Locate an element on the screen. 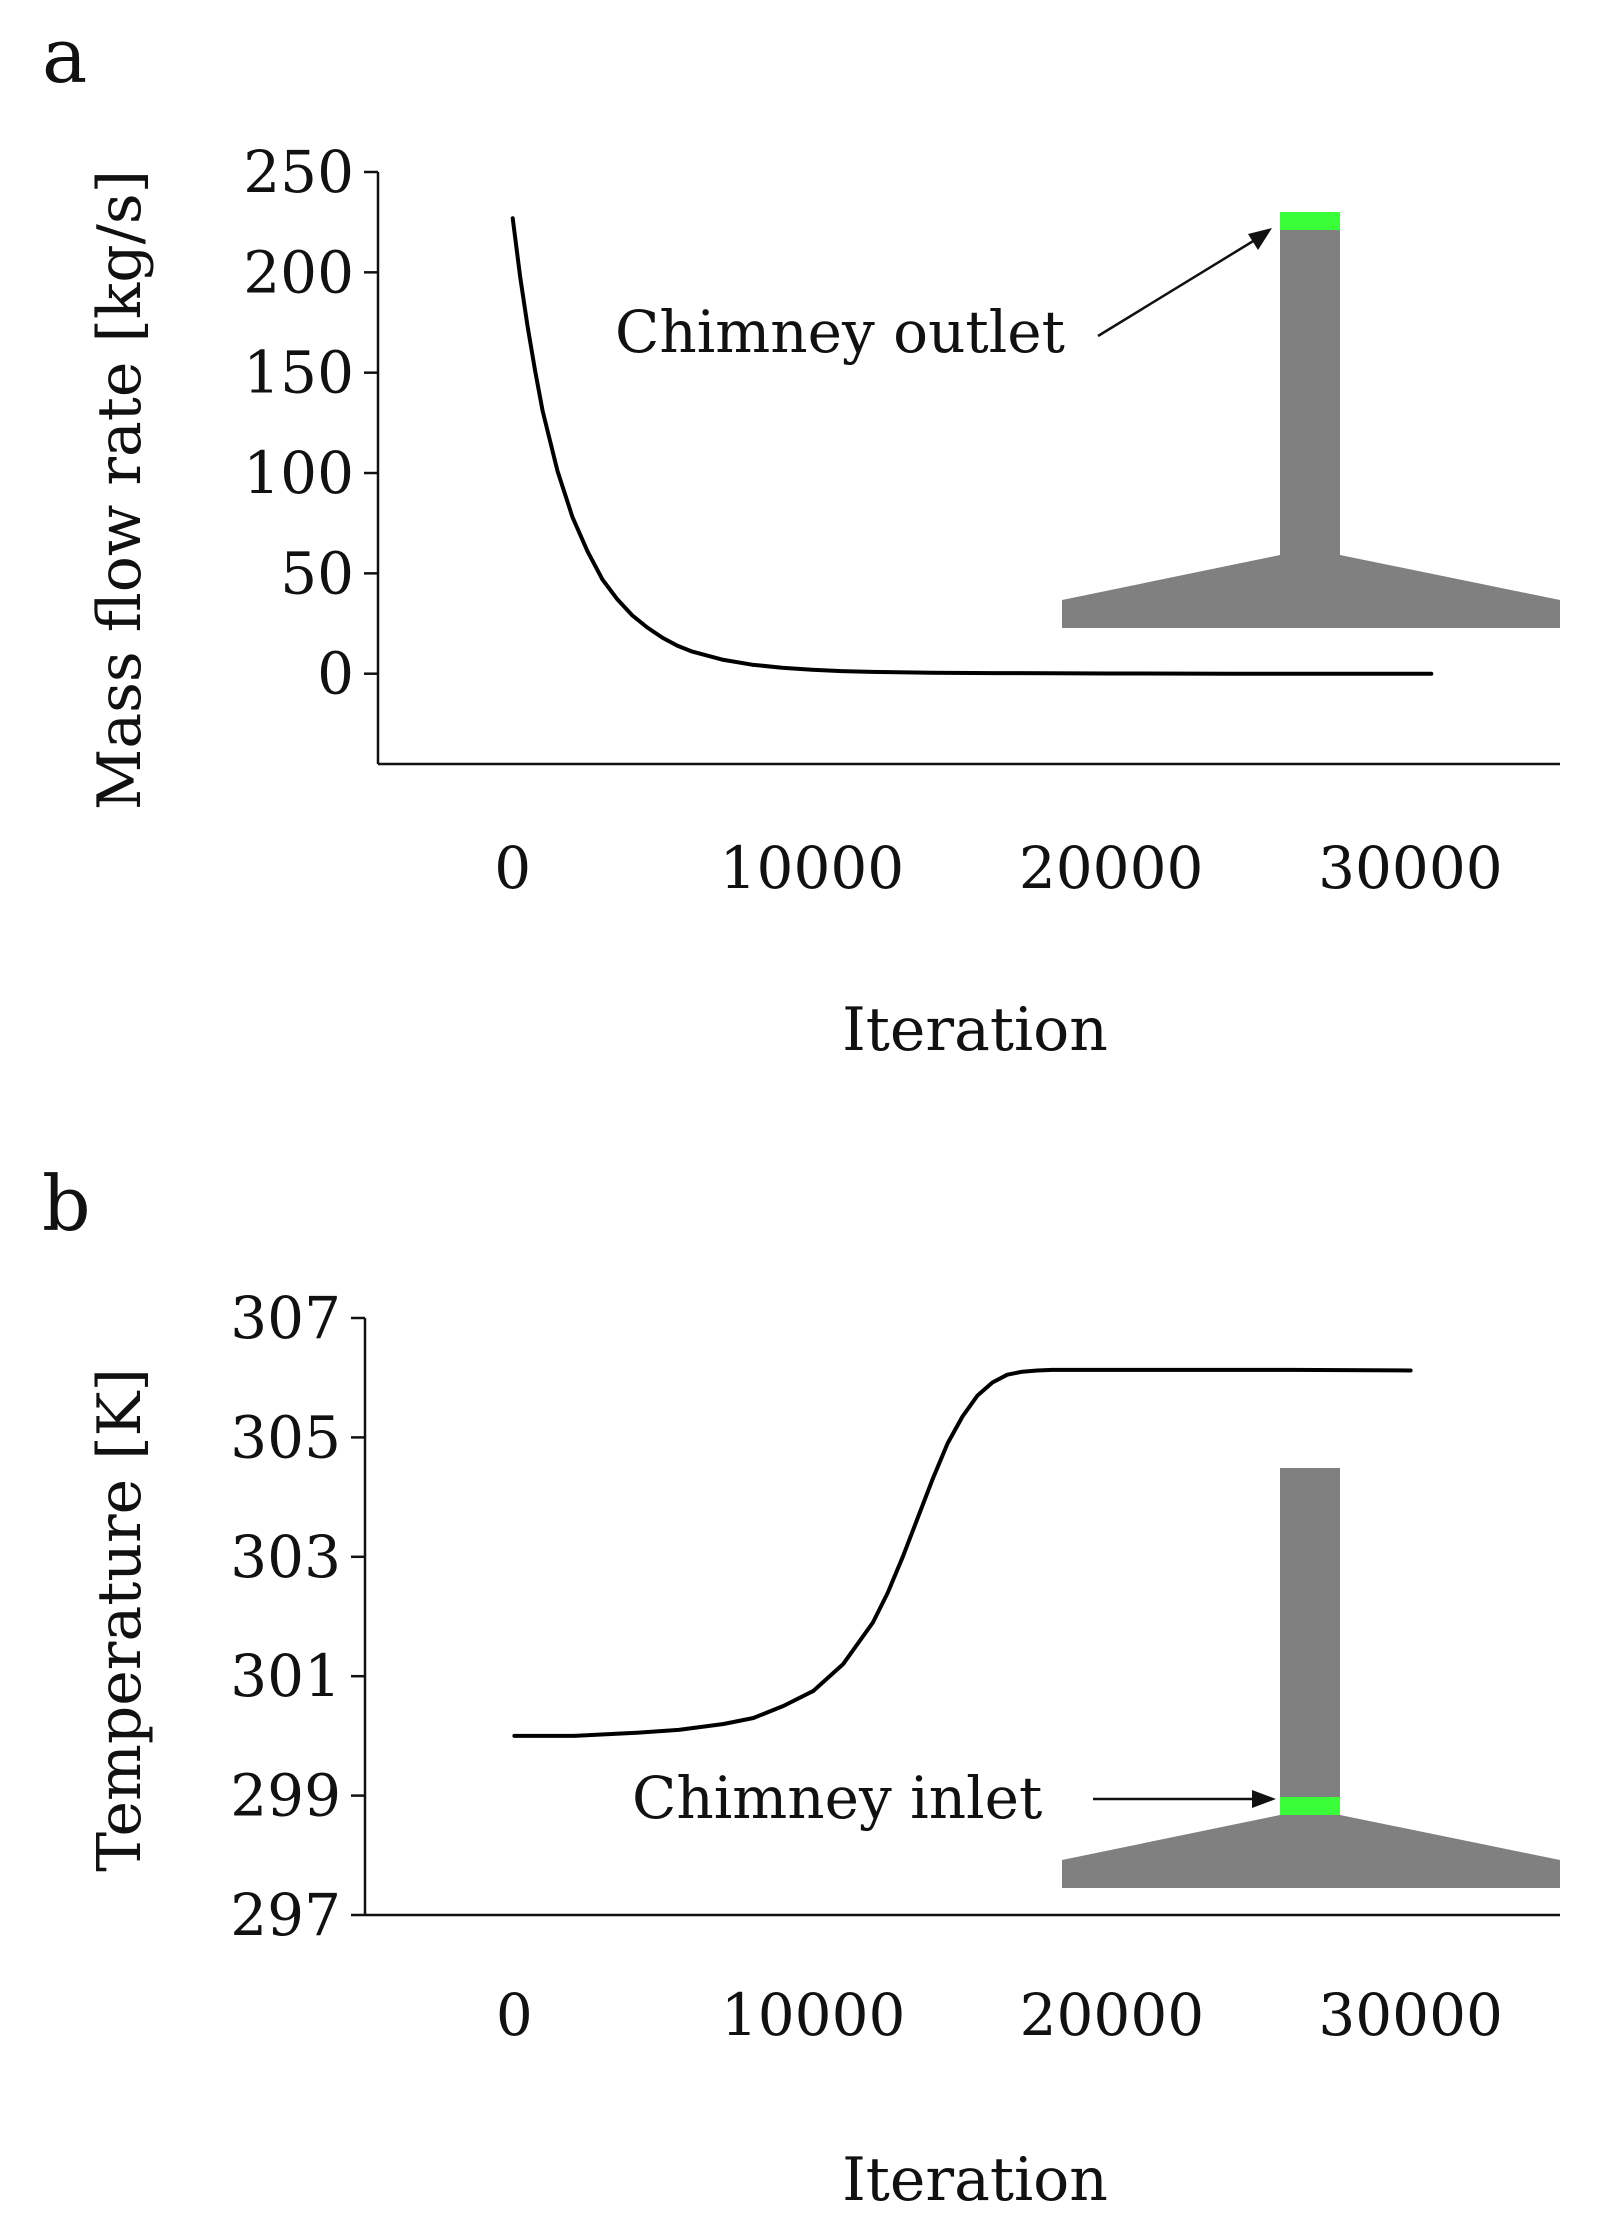 This screenshot has height=2240, width=1612. panel-label-b: b is located at coordinates (66, 1203).